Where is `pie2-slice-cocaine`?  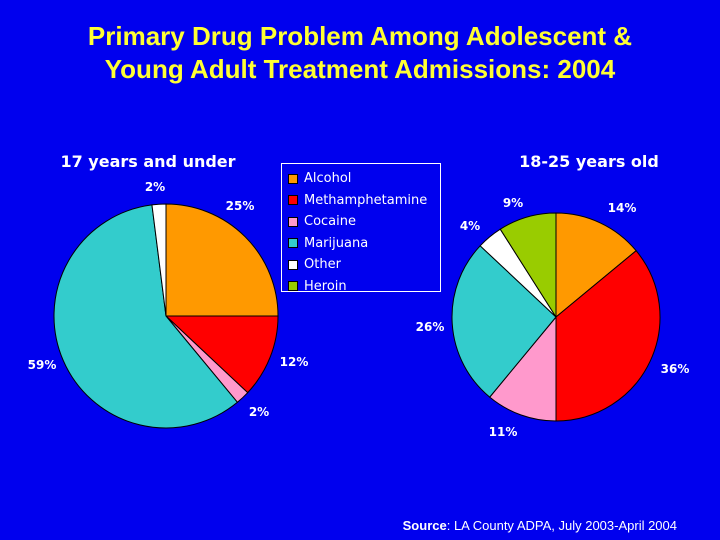 pie2-slice-cocaine is located at coordinates (523, 368).